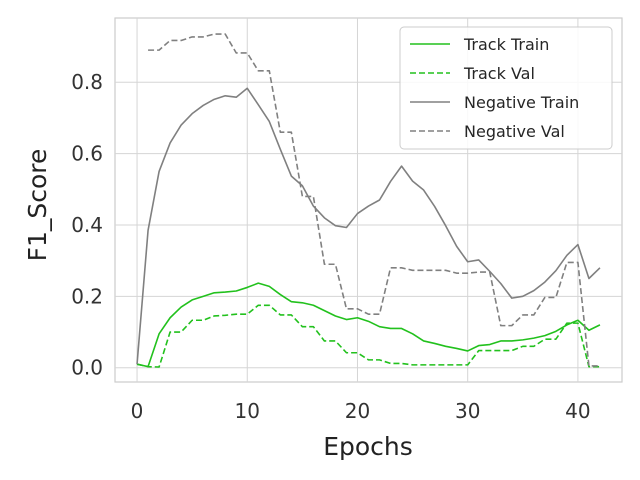 Image resolution: width=640 pixels, height=480 pixels. Describe the element at coordinates (87, 368) in the screenshot. I see `y-tick-label: 0.0` at that location.